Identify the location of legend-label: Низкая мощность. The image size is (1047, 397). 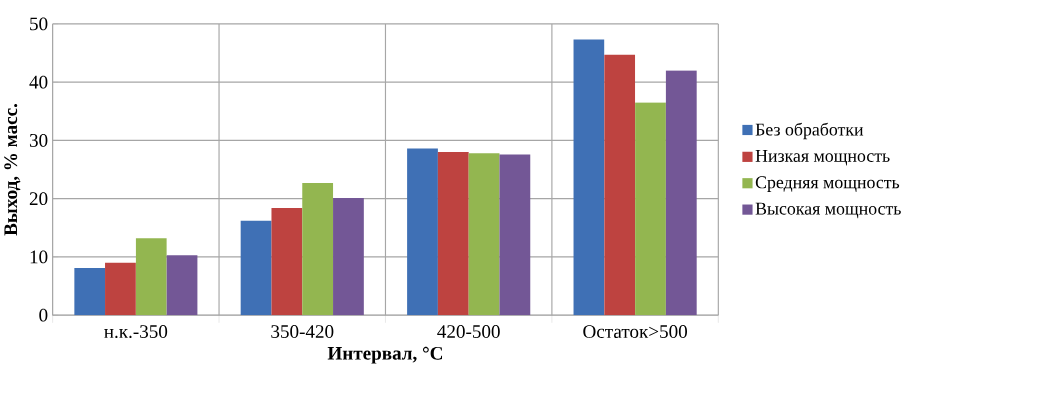
(822, 157).